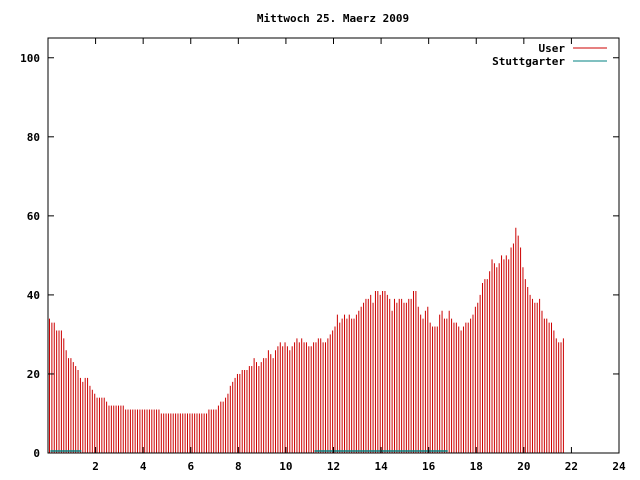 The height and width of the screenshot is (480, 640). I want to click on legend-label-user: User, so click(552, 48).